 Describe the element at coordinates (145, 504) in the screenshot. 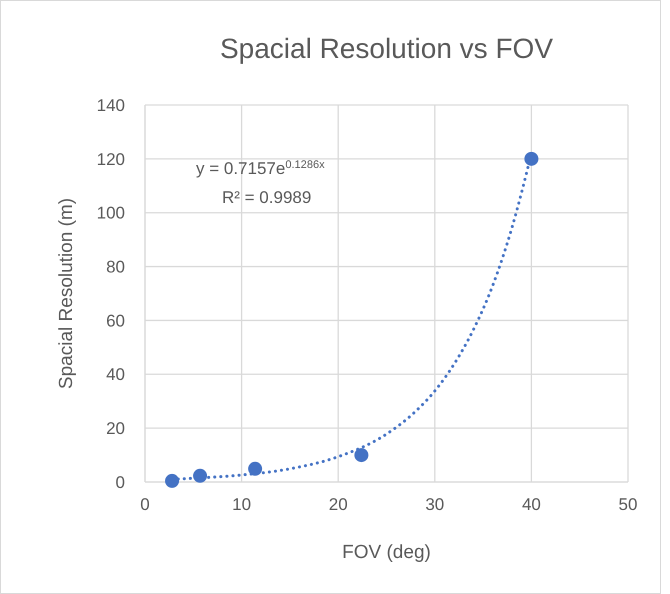

I see `x-tick-label: 0` at that location.